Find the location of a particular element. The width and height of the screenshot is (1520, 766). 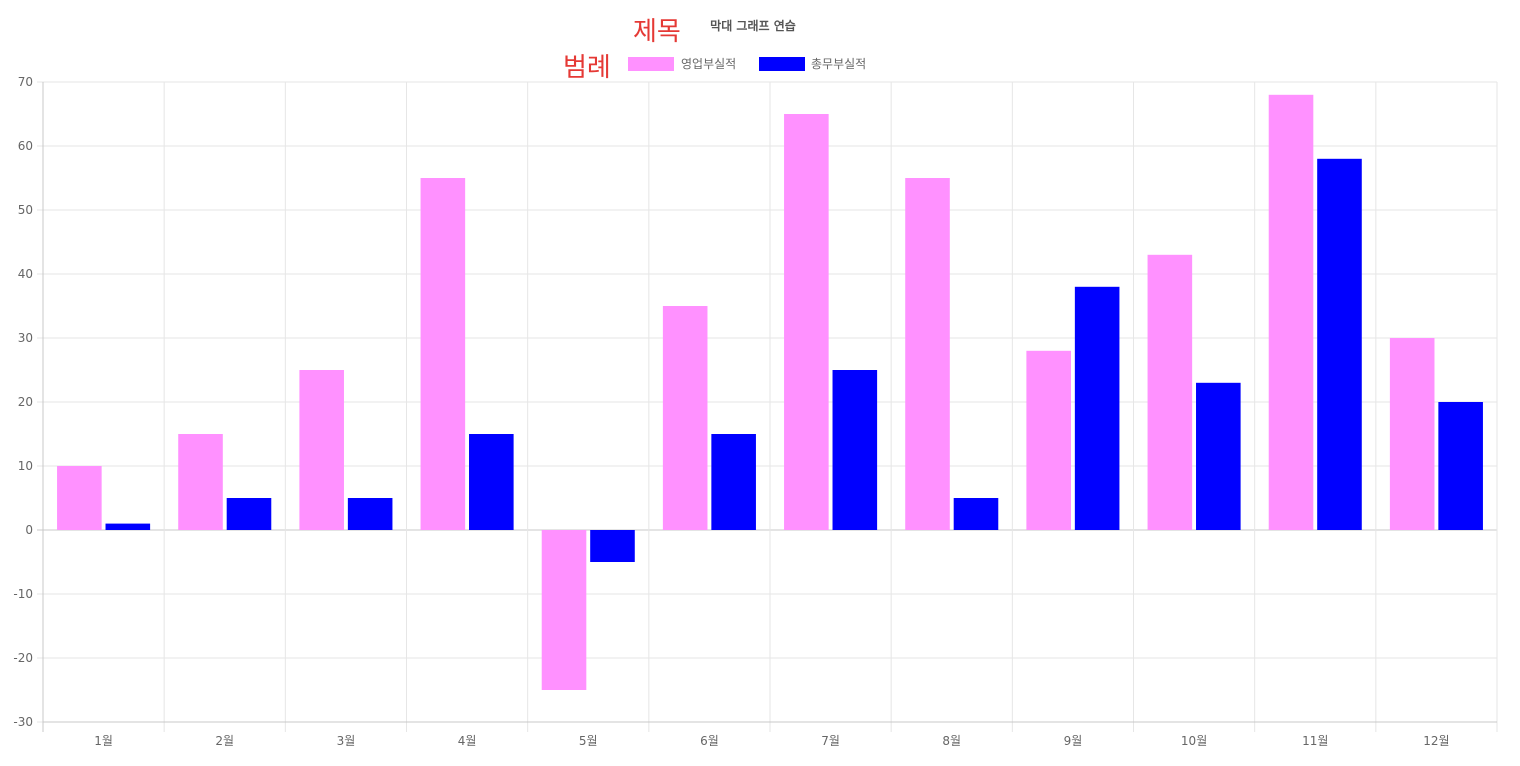

y-tick-label: 30 is located at coordinates (25, 338).